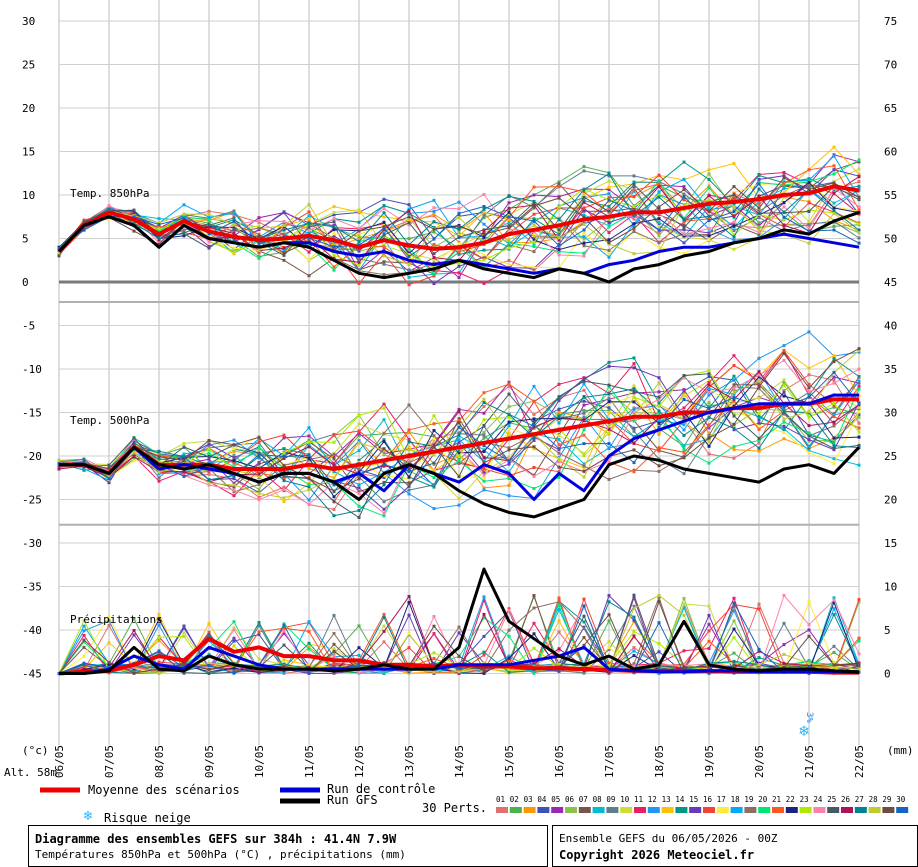 This screenshot has width=918, height=867. What do you see at coordinates (30, 772) in the screenshot?
I see `altitude-label: Alt. 58m` at bounding box center [30, 772].